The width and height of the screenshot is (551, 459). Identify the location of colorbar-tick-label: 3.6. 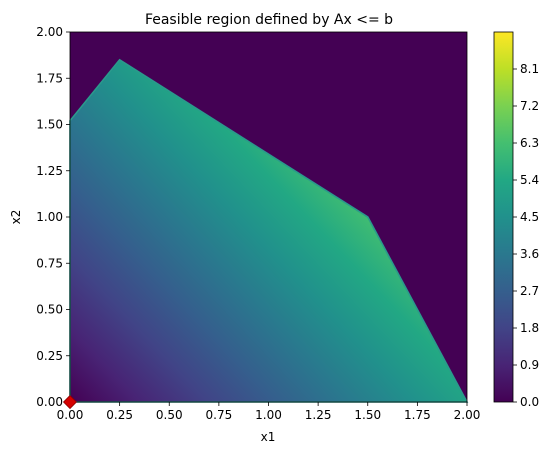
(529, 254).